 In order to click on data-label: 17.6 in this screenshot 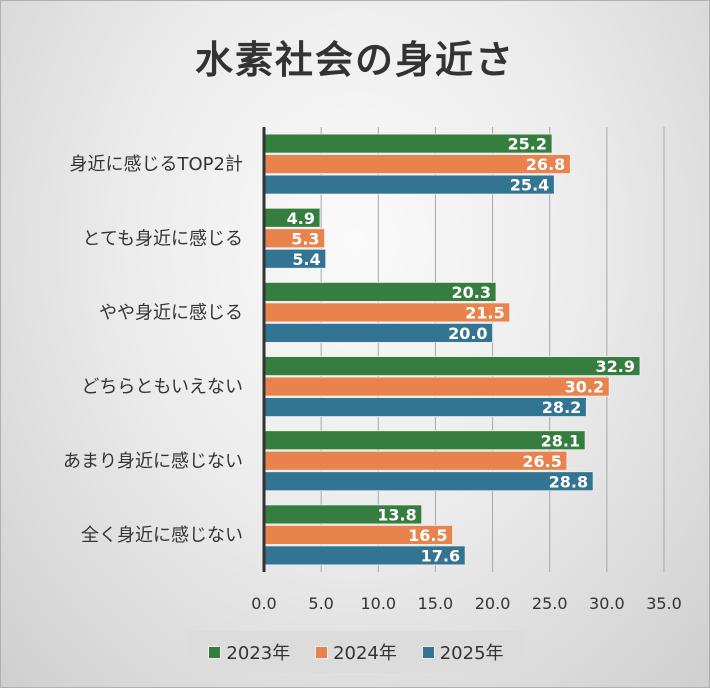, I will do `click(440, 555)`.